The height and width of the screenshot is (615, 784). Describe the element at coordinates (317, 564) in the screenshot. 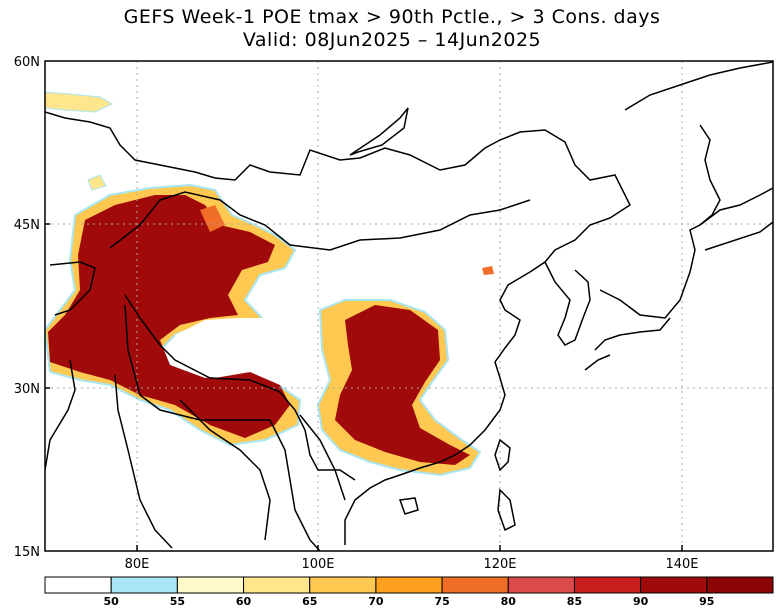

I see `lon-label: 100E` at that location.